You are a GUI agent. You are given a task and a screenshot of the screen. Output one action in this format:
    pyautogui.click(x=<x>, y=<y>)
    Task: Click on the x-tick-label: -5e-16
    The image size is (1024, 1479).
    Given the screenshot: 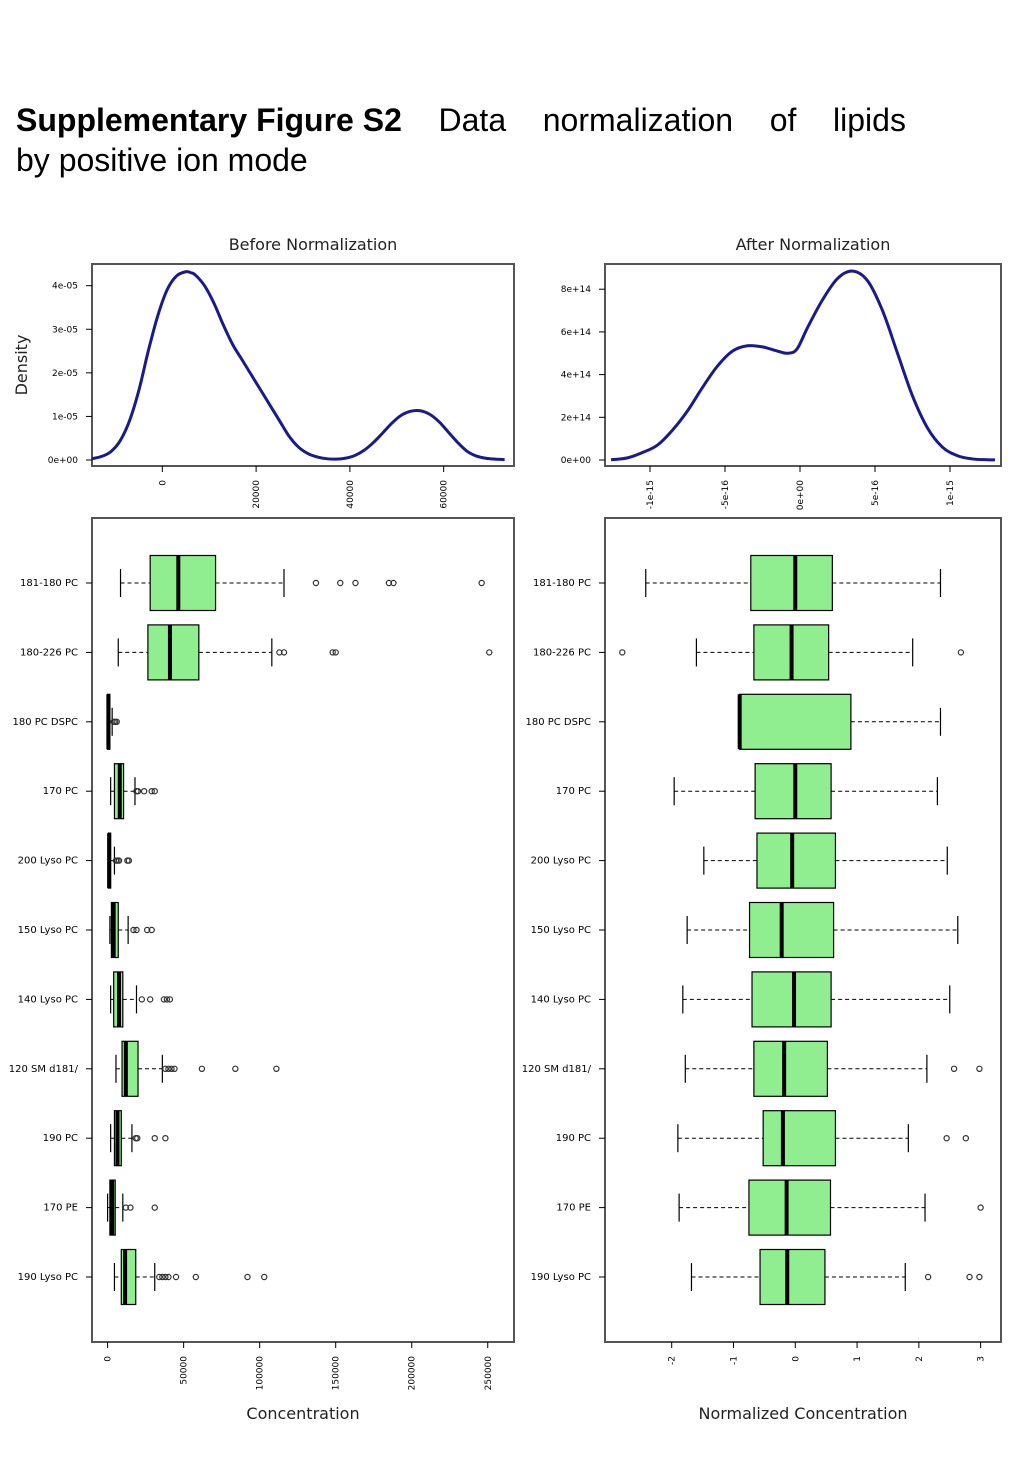 What is the action you would take?
    pyautogui.click(x=726, y=494)
    